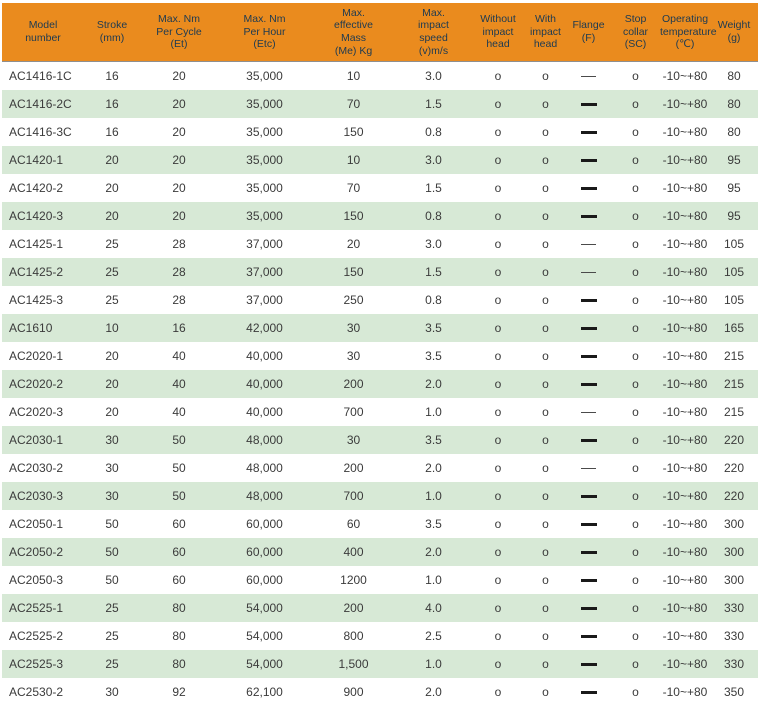  What do you see at coordinates (36, 580) in the screenshot?
I see `cell-model: AC2050-3` at bounding box center [36, 580].